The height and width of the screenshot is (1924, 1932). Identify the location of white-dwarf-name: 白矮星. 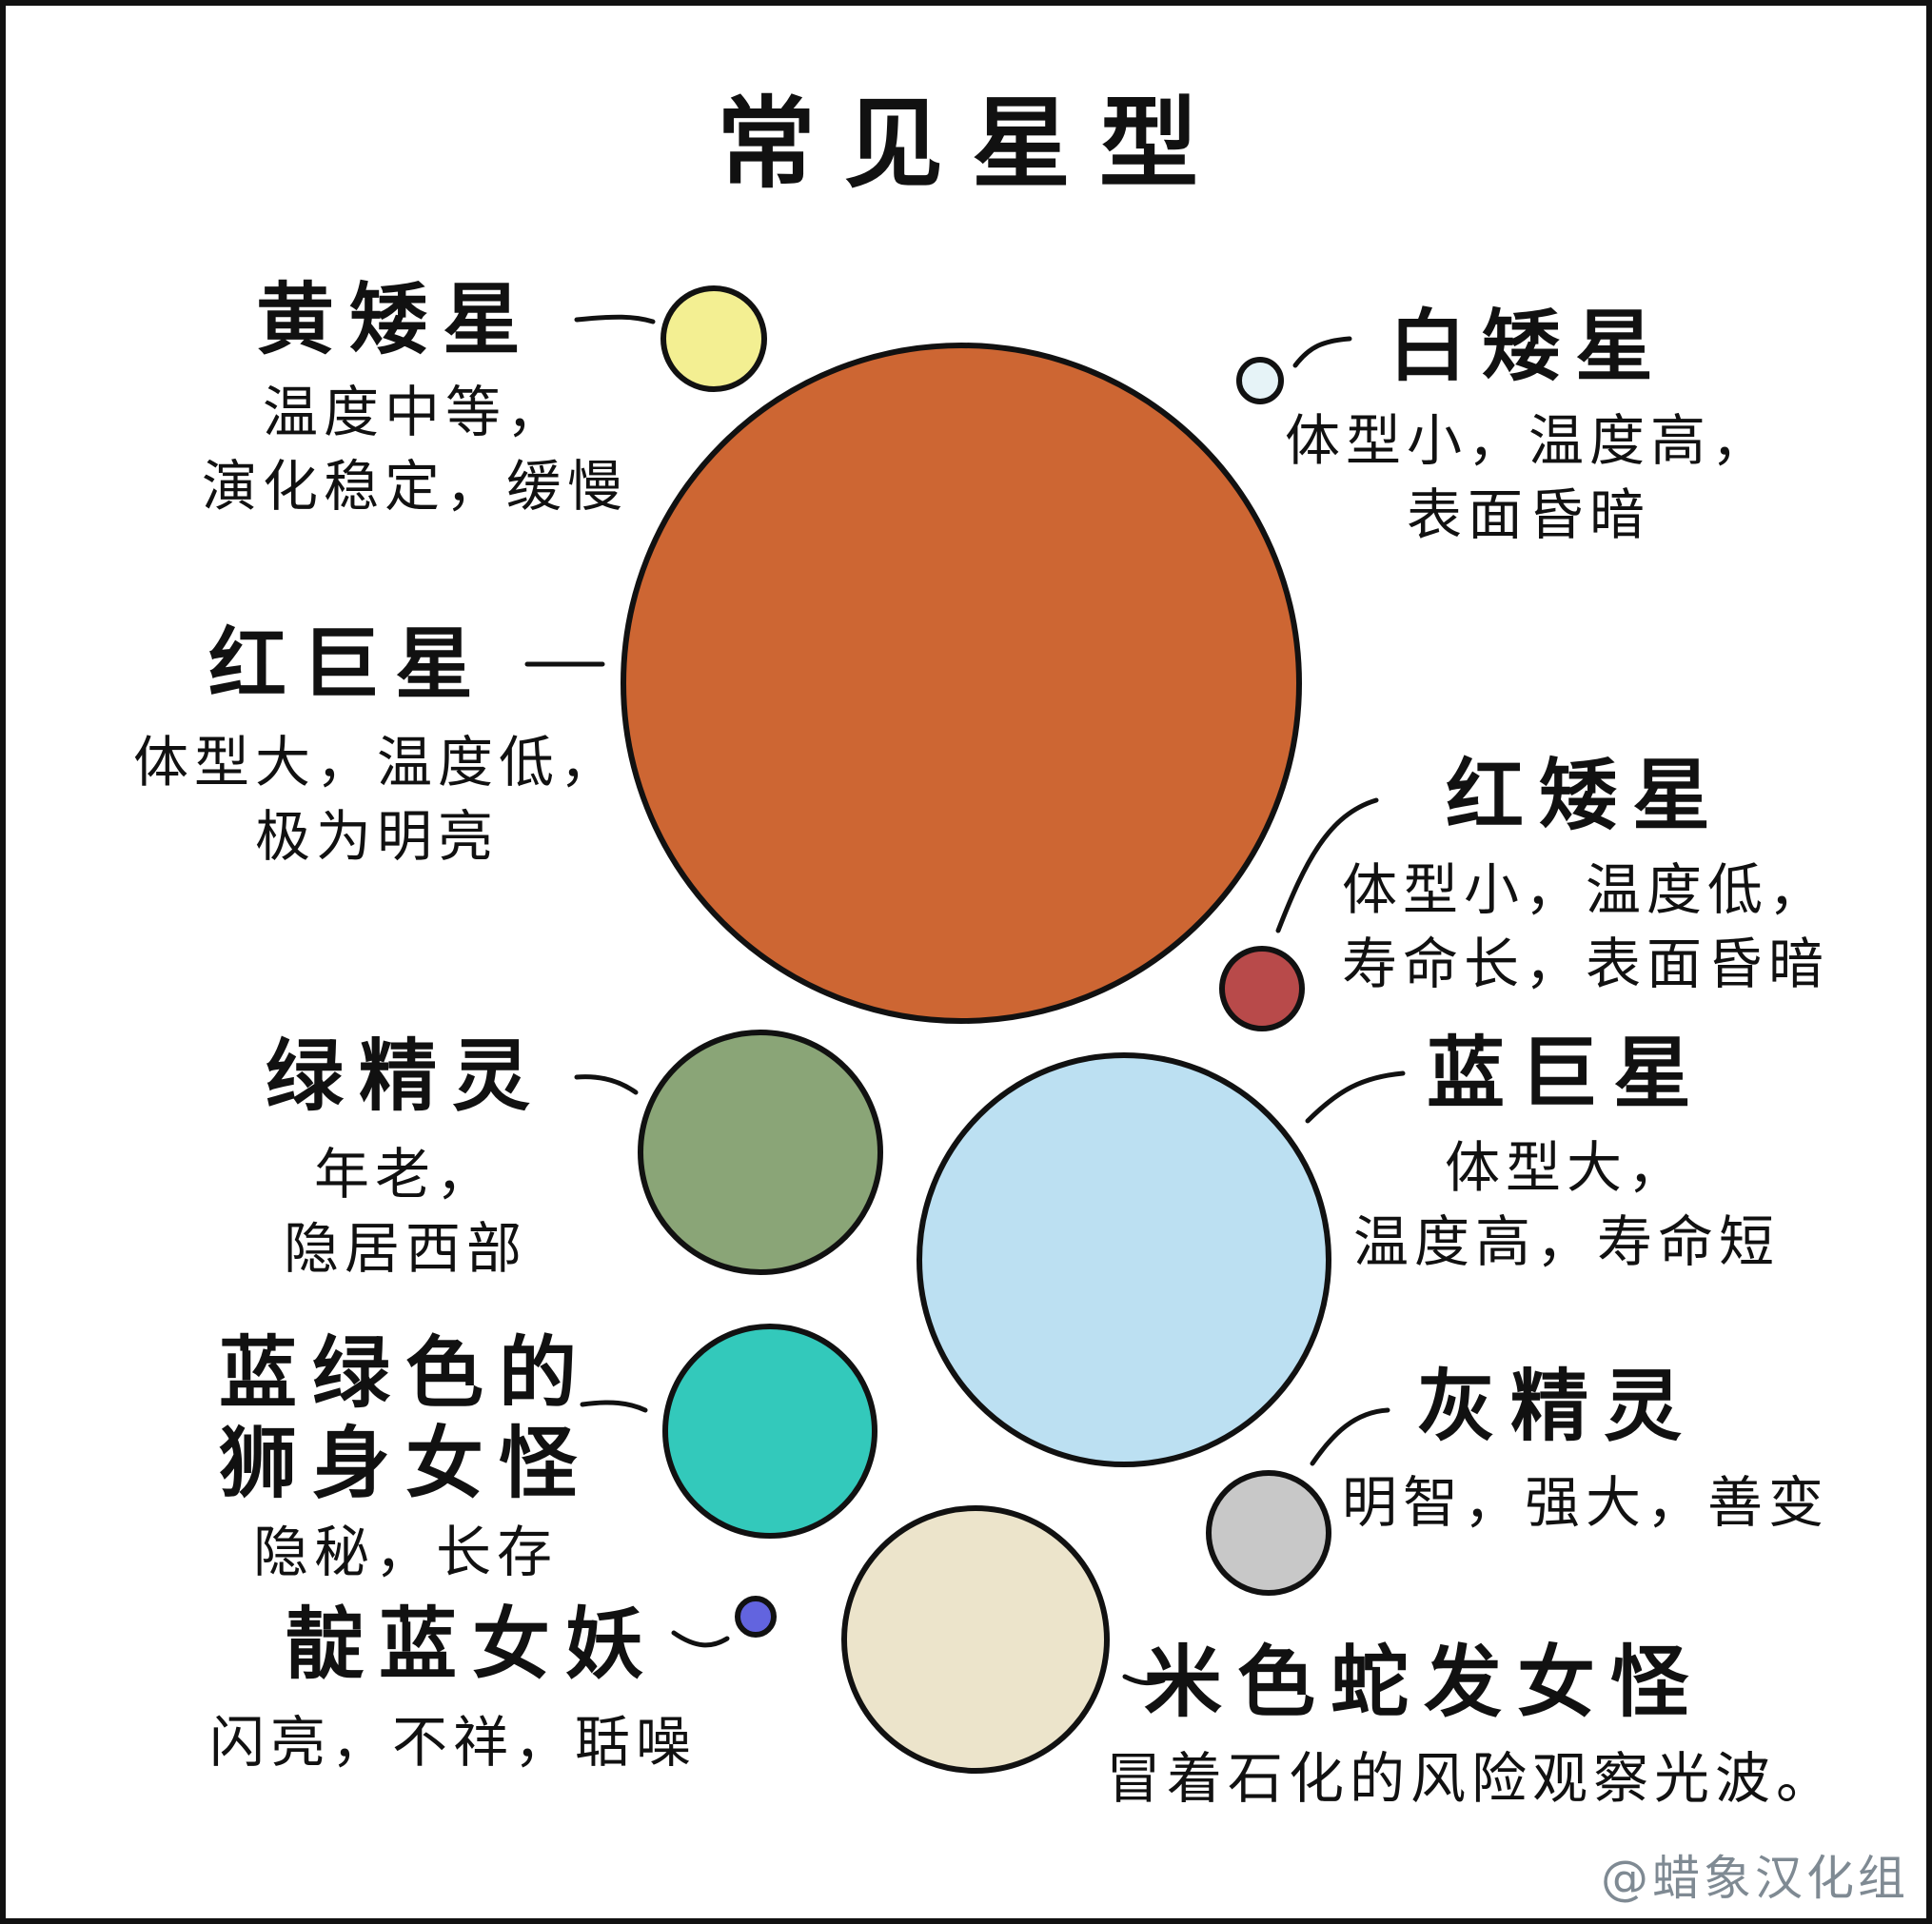
(1528, 347).